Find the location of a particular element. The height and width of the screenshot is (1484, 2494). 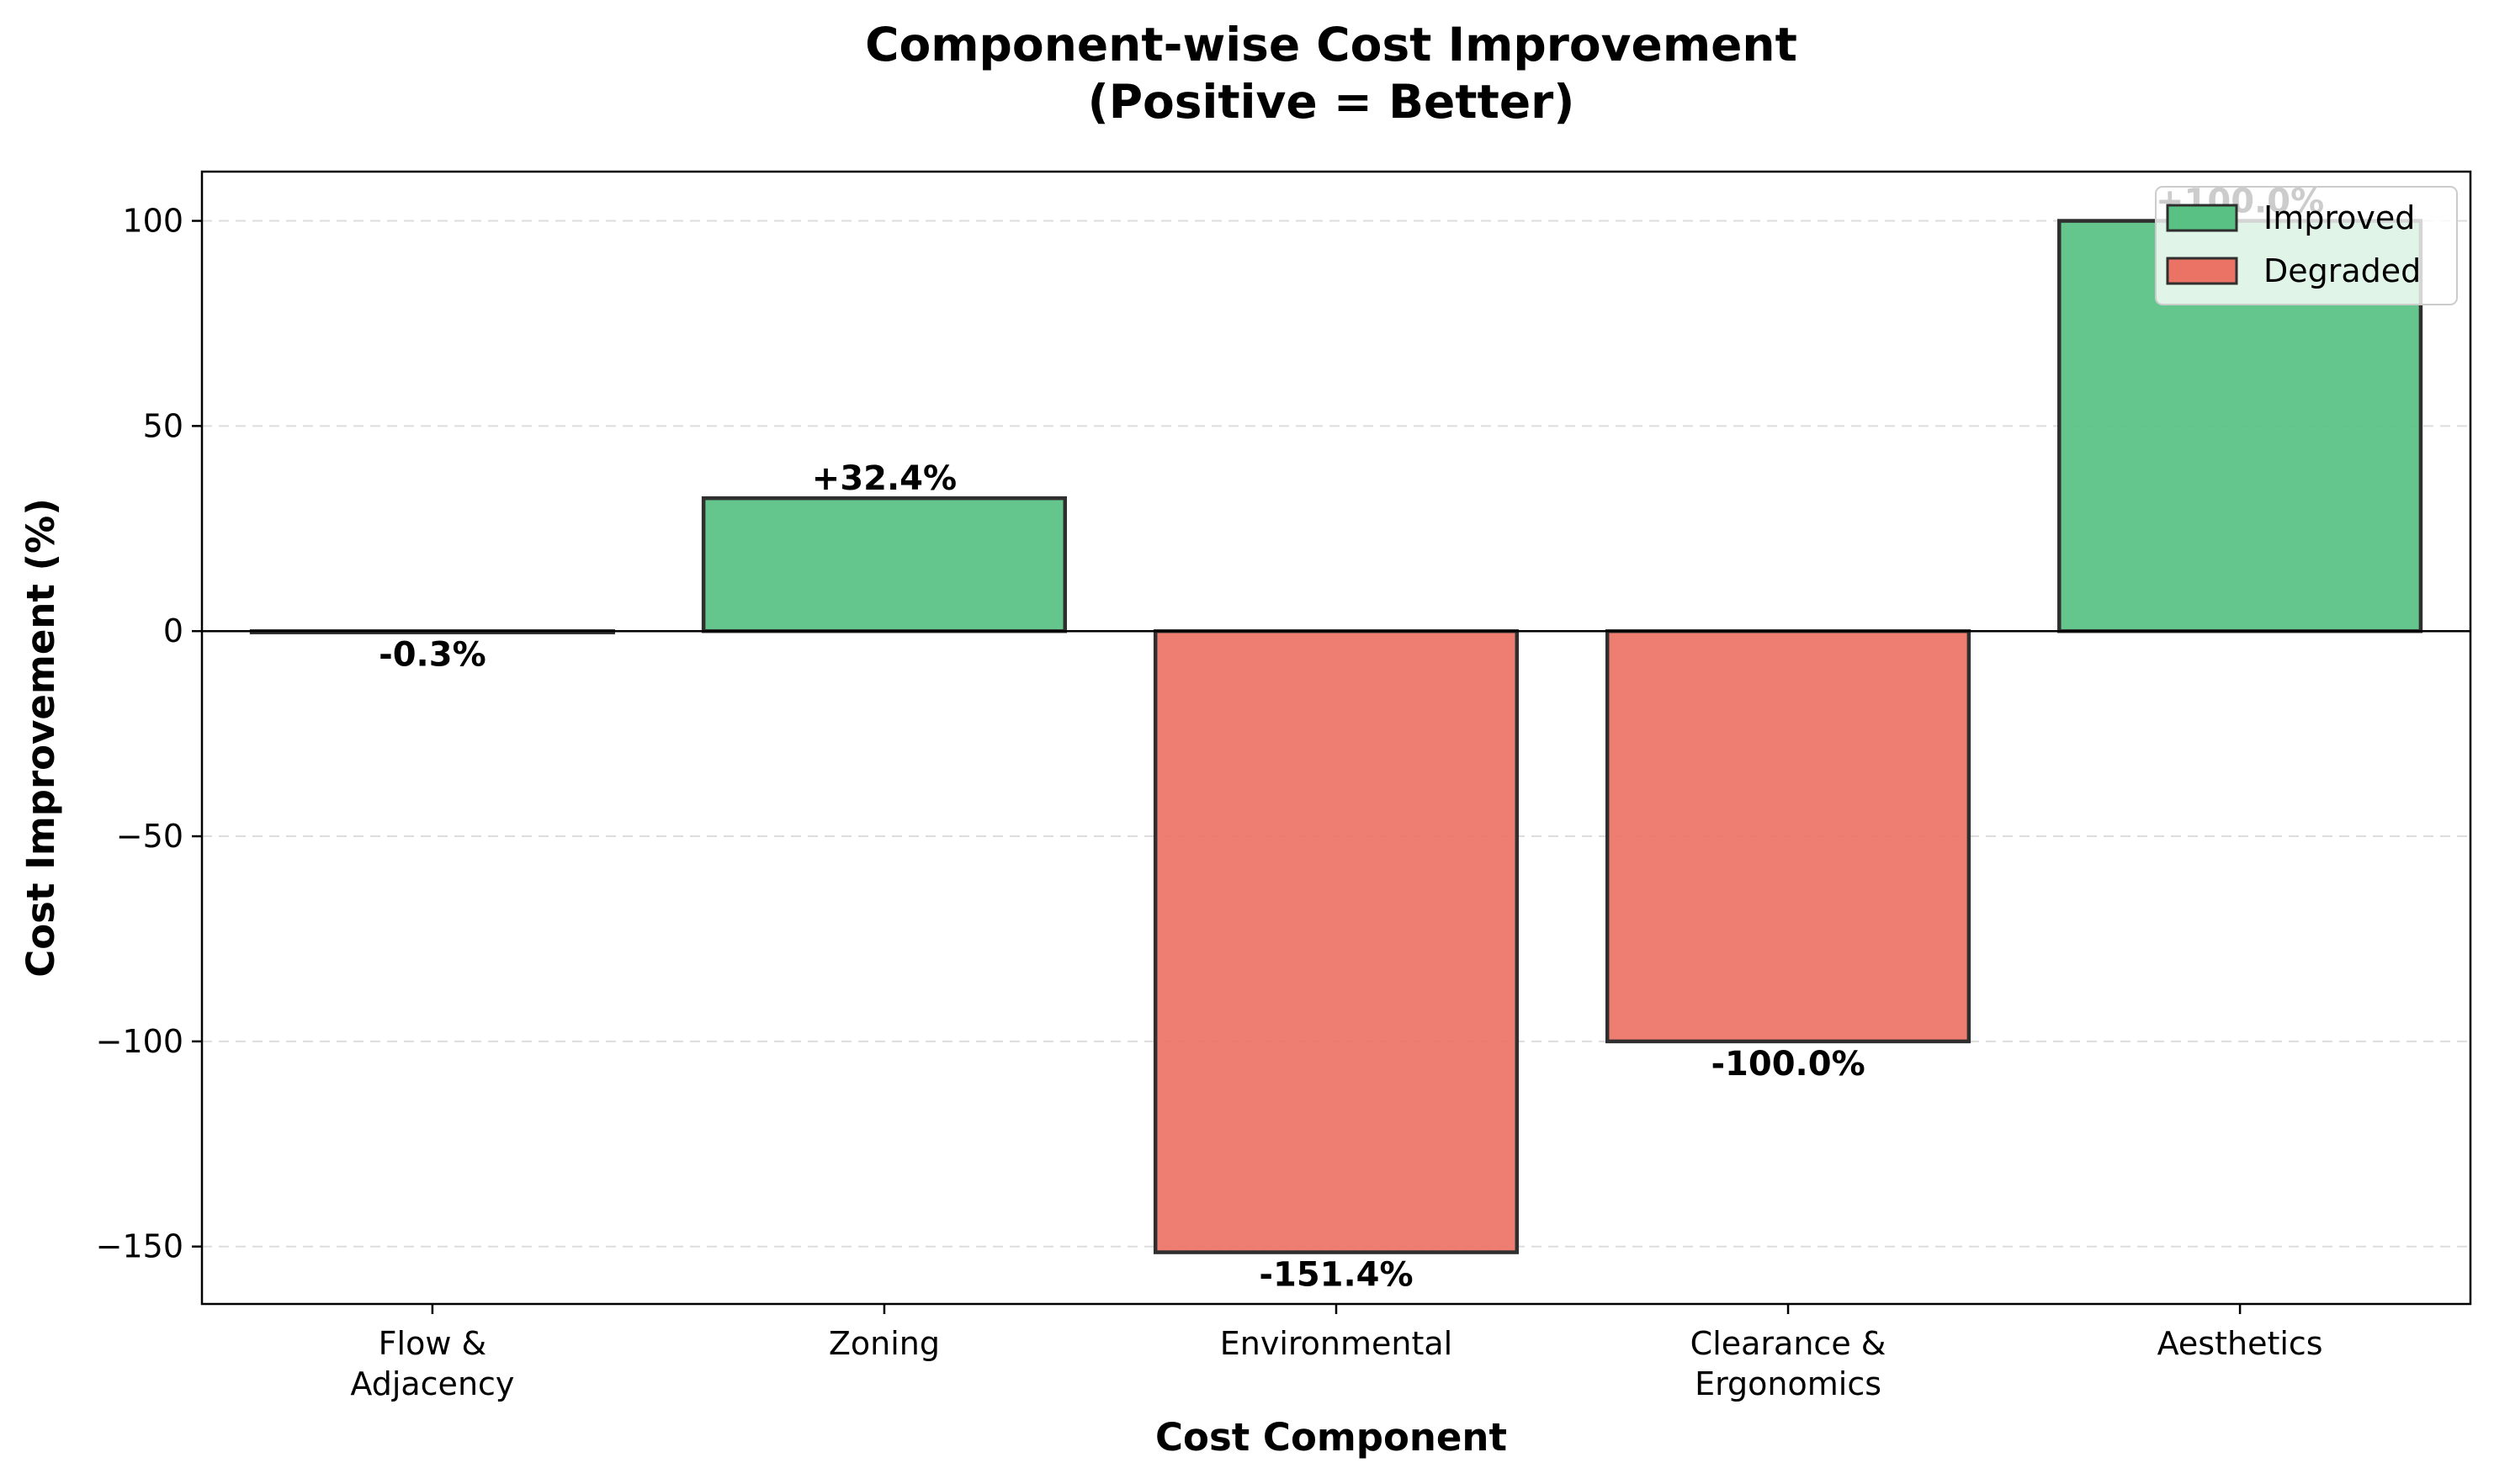

y-tick-label: 100 is located at coordinates (152, 221).